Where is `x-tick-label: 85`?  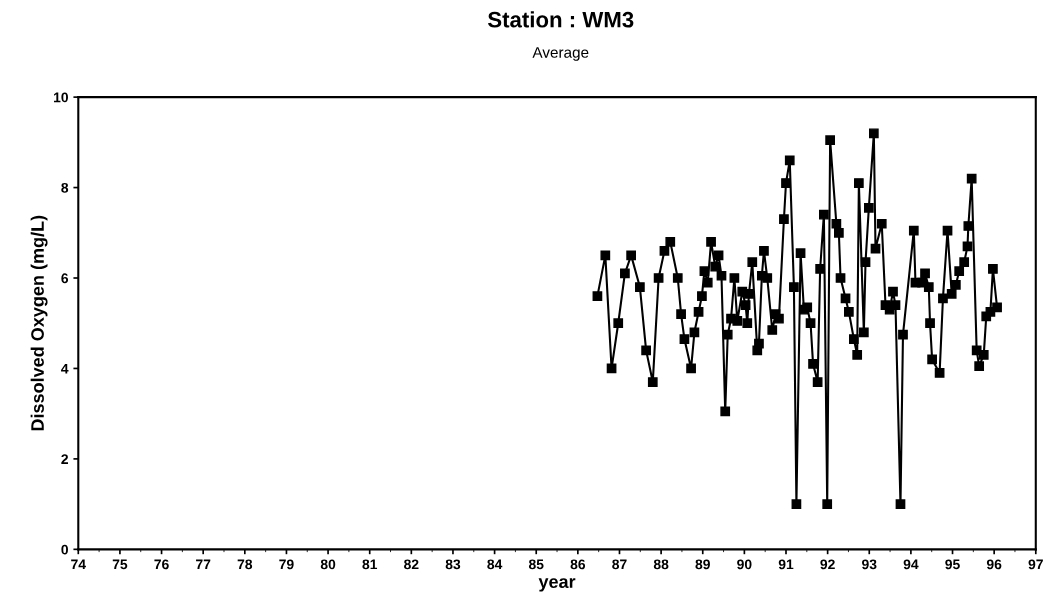
x-tick-label: 85 is located at coordinates (536, 564).